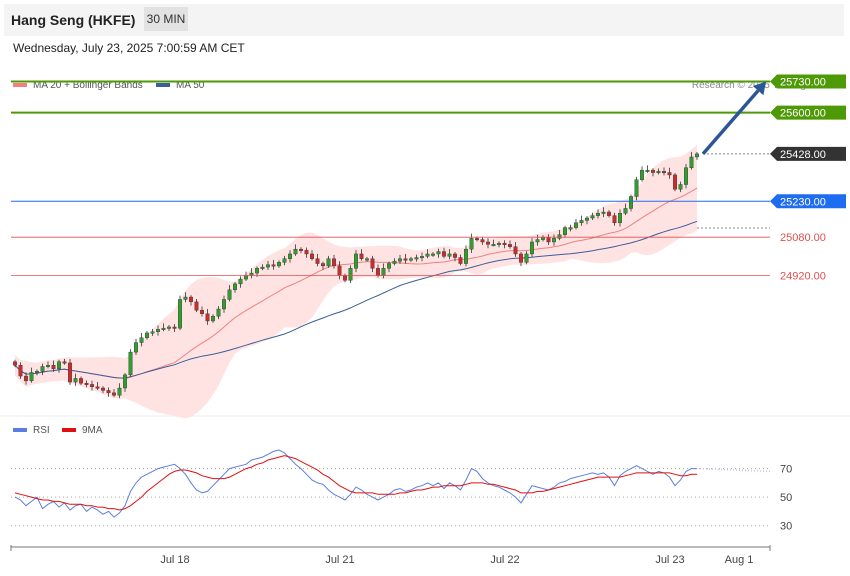  I want to click on legend-ma20: MA 20 + Bollinger Bands, so click(78, 85).